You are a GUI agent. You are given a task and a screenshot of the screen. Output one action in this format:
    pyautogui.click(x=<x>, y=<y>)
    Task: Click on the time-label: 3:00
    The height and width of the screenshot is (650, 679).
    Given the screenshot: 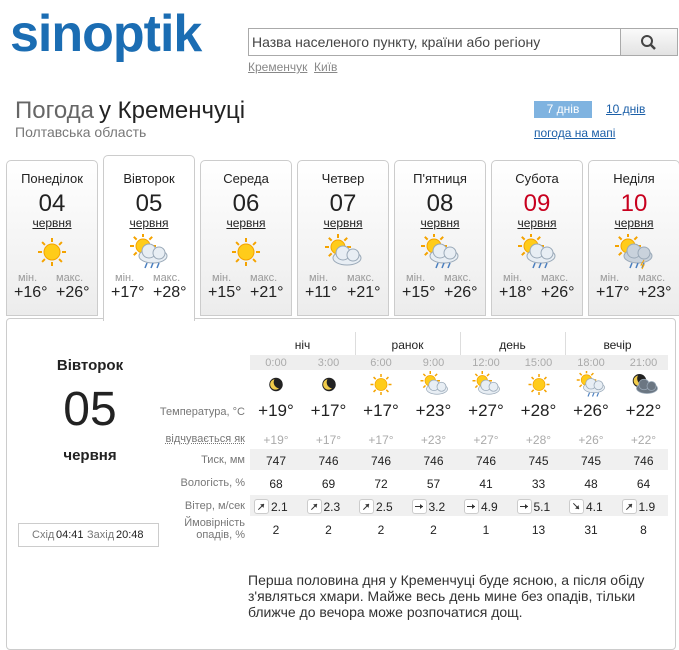 What is the action you would take?
    pyautogui.click(x=328, y=363)
    